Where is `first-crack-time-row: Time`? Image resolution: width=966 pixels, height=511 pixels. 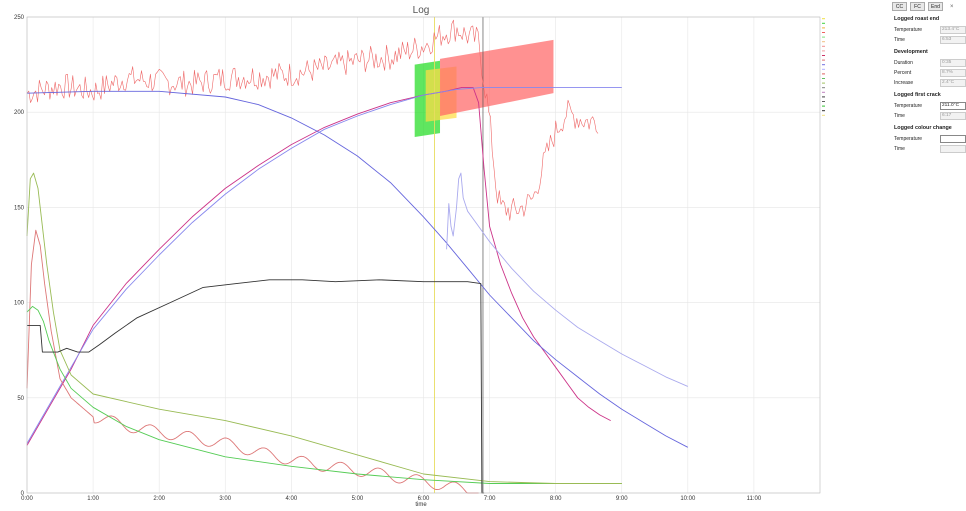
first-crack-time-row: Time is located at coordinates (930, 115).